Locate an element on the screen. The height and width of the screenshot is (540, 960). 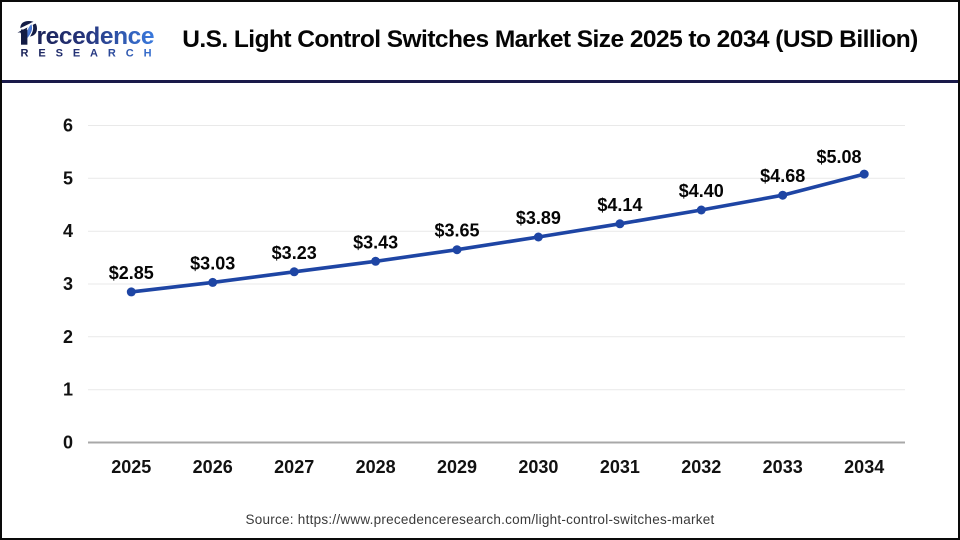
svg-text: $5.08 is located at coordinates (838, 157).